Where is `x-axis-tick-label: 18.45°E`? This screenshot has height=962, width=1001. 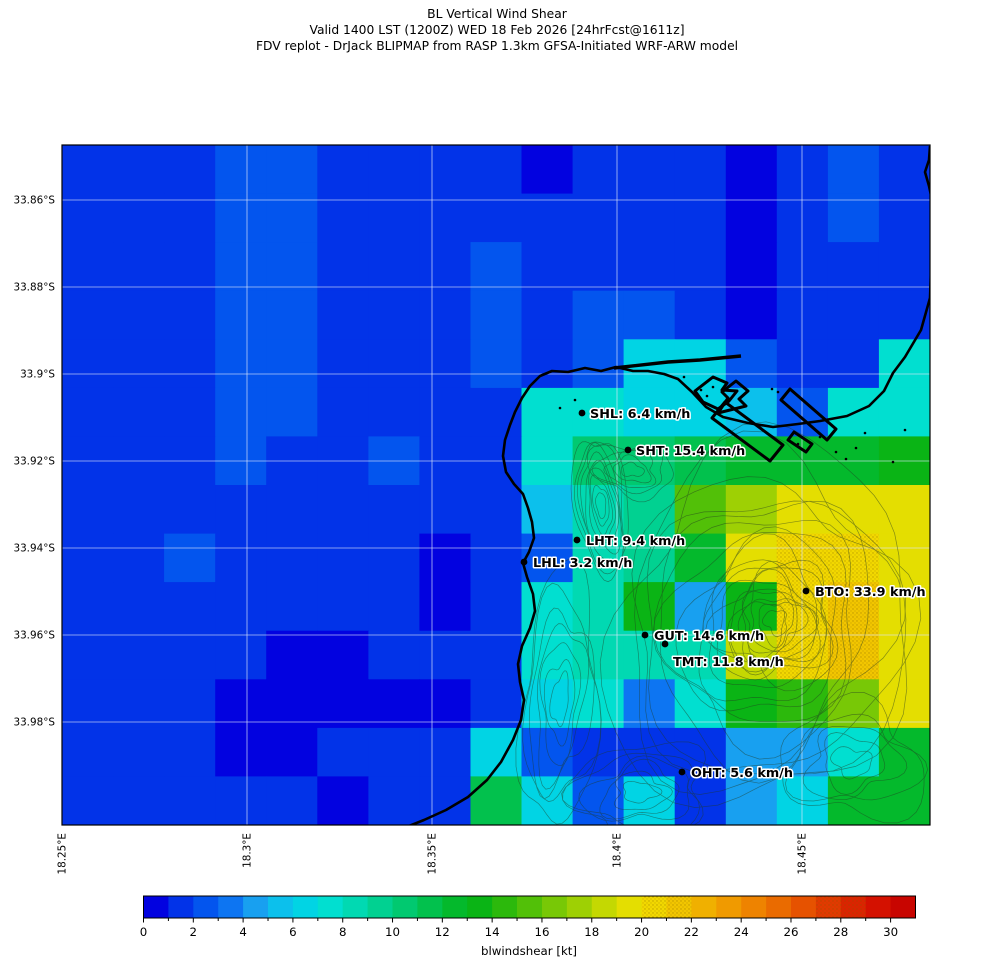 x-axis-tick-label: 18.45°E is located at coordinates (803, 854).